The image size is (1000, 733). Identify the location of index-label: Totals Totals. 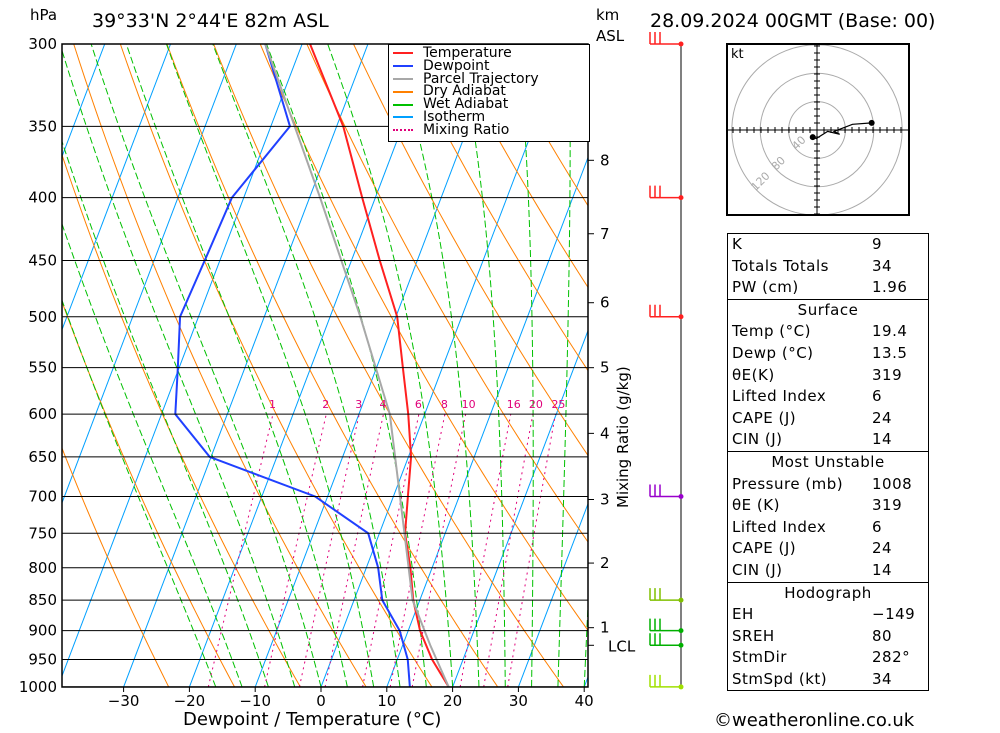
(780, 265).